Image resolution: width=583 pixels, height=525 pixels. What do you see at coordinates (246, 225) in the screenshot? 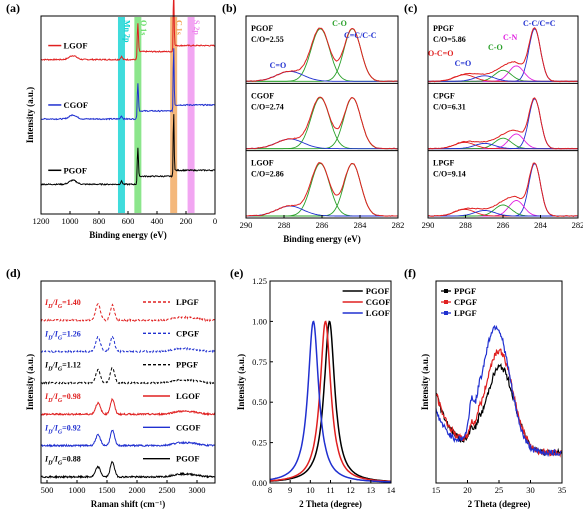
I see `panel-b-x-tick-label: 290` at bounding box center [246, 225].